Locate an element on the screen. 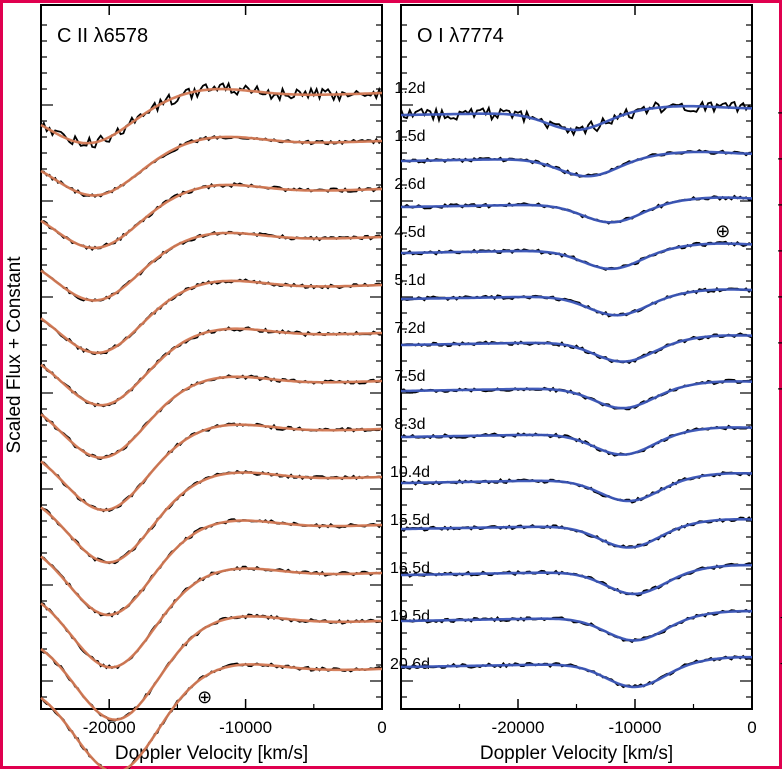 The height and width of the screenshot is (769, 782). model-spectrum--12.5d is located at coordinates (577, 302).